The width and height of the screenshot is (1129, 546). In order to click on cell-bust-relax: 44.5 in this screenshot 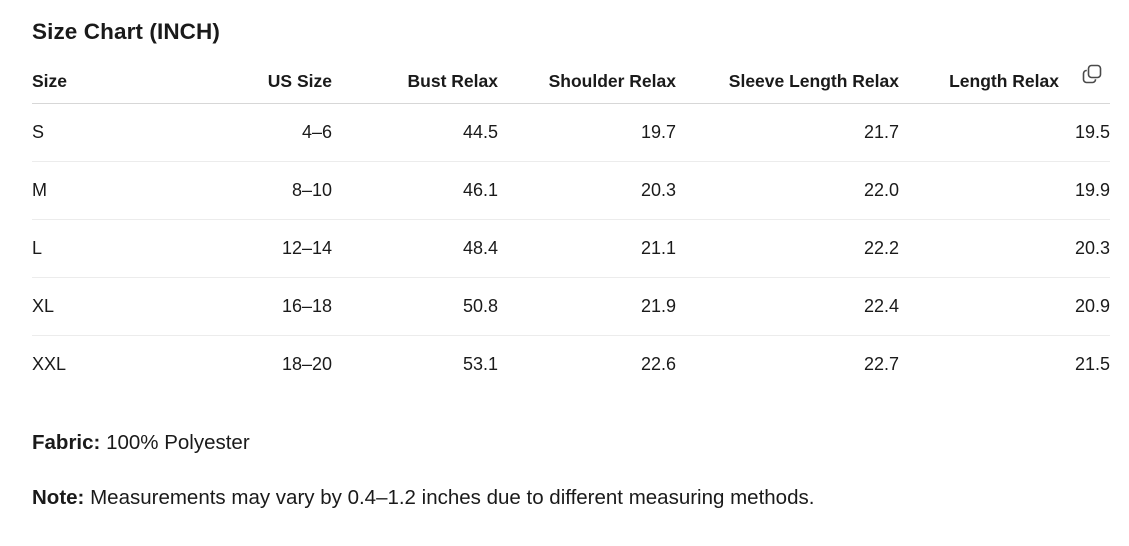, I will do `click(415, 132)`.